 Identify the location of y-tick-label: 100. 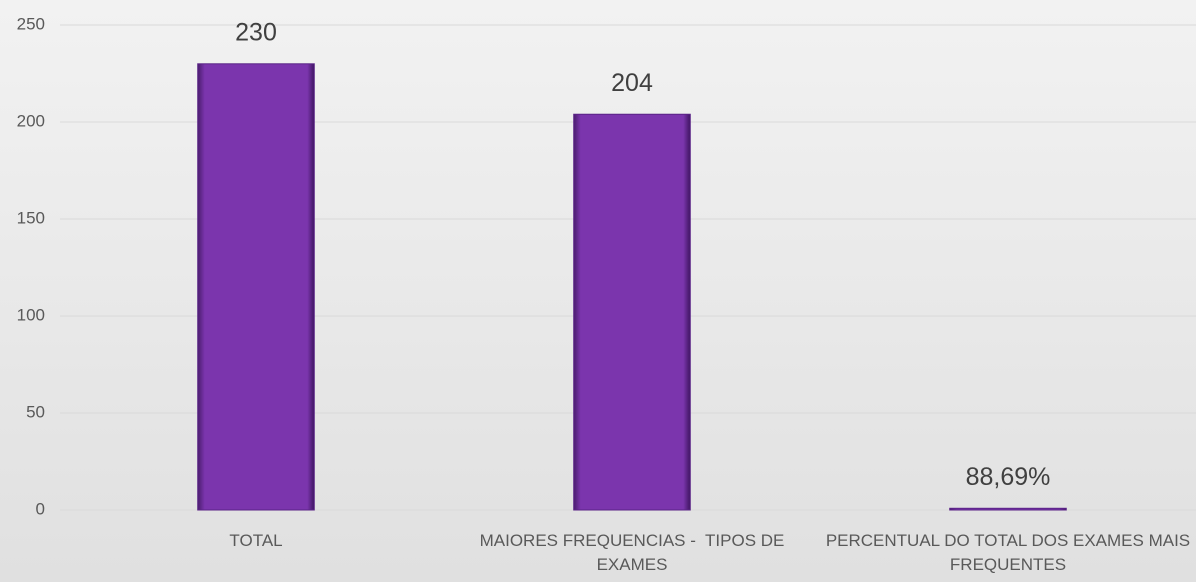
(31, 314).